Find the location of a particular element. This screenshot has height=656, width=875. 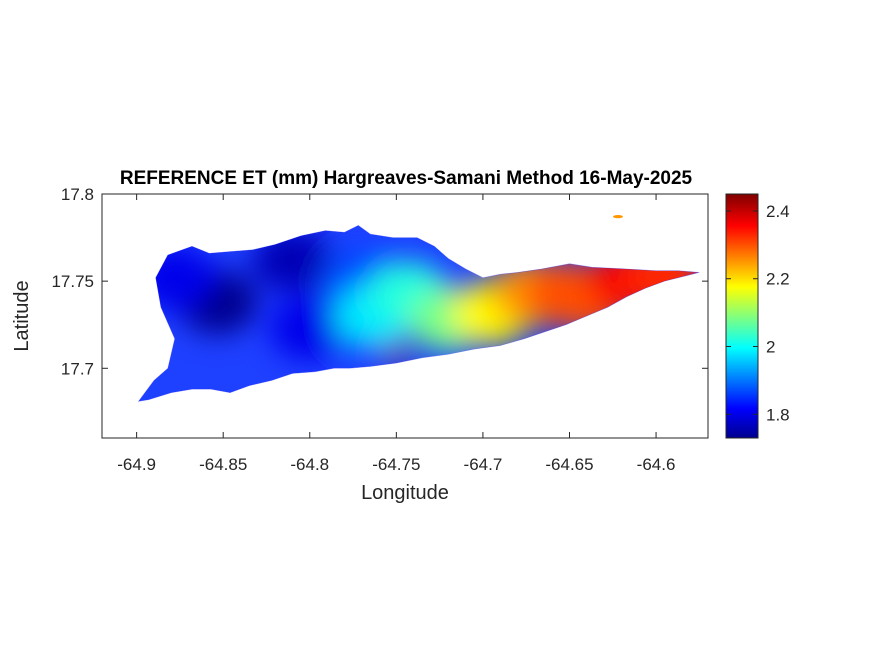

x-tick-label: -64.65 is located at coordinates (569, 464).